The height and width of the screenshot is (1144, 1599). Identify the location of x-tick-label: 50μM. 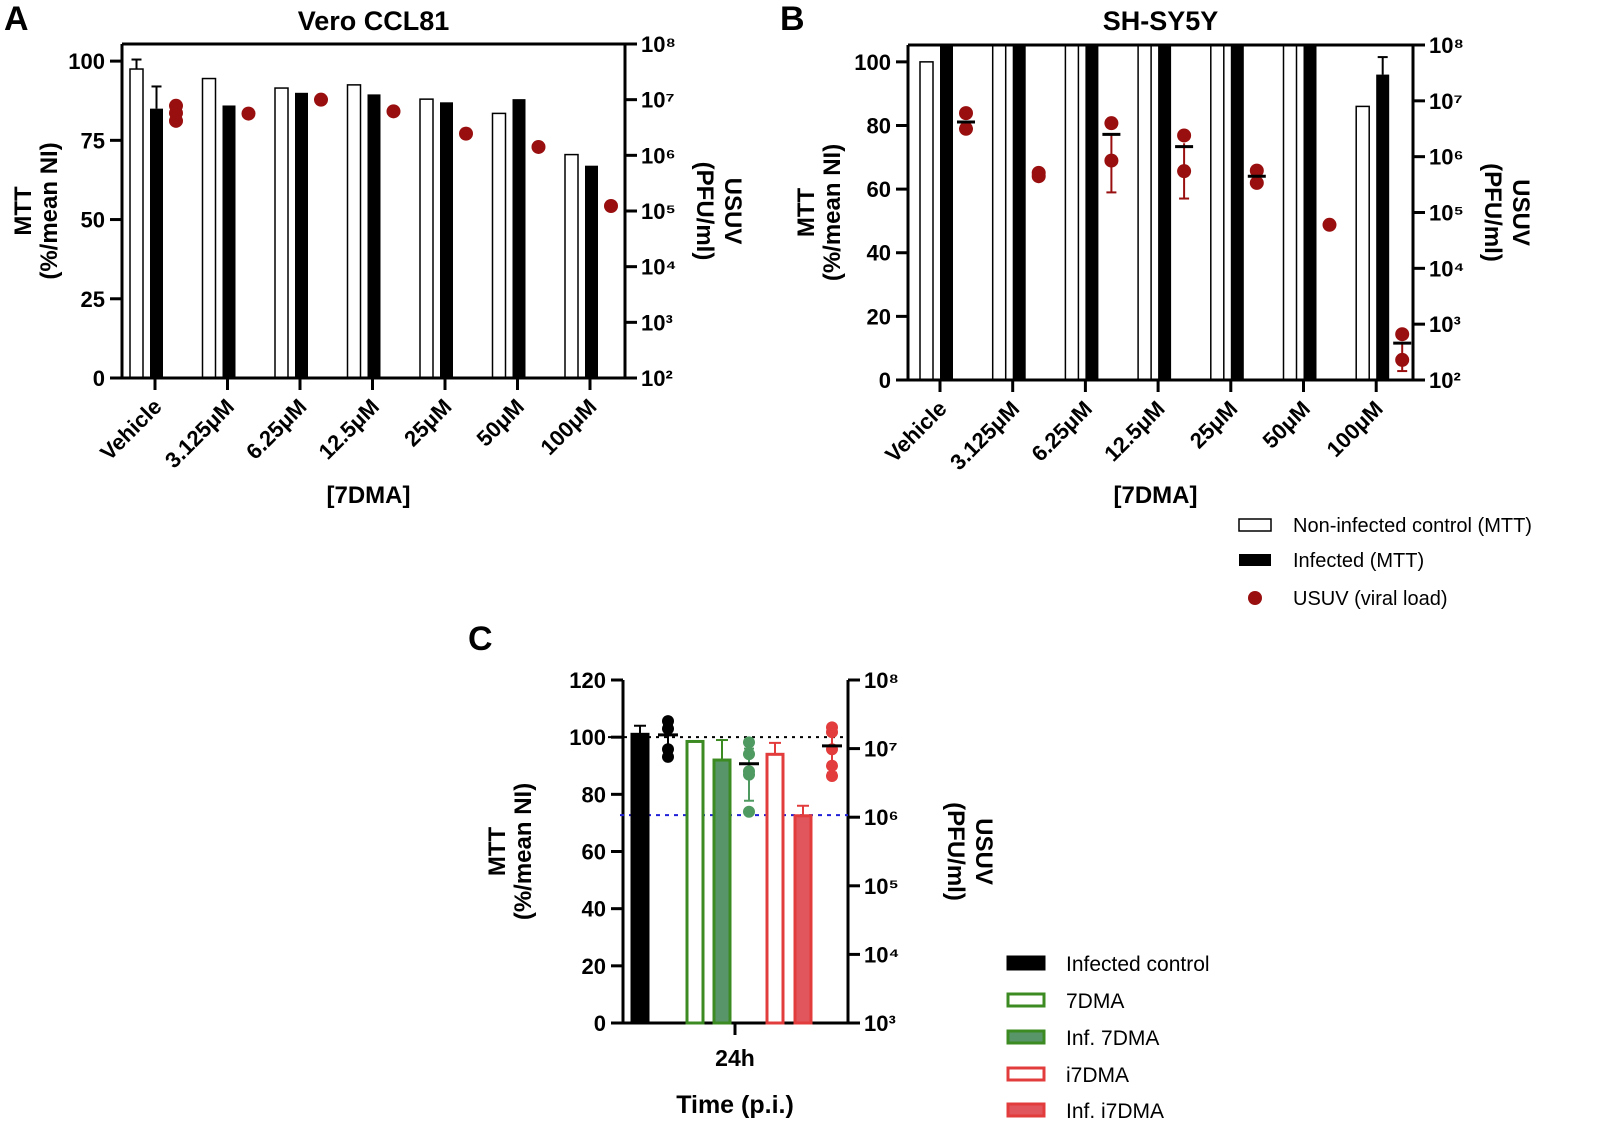
(500, 422).